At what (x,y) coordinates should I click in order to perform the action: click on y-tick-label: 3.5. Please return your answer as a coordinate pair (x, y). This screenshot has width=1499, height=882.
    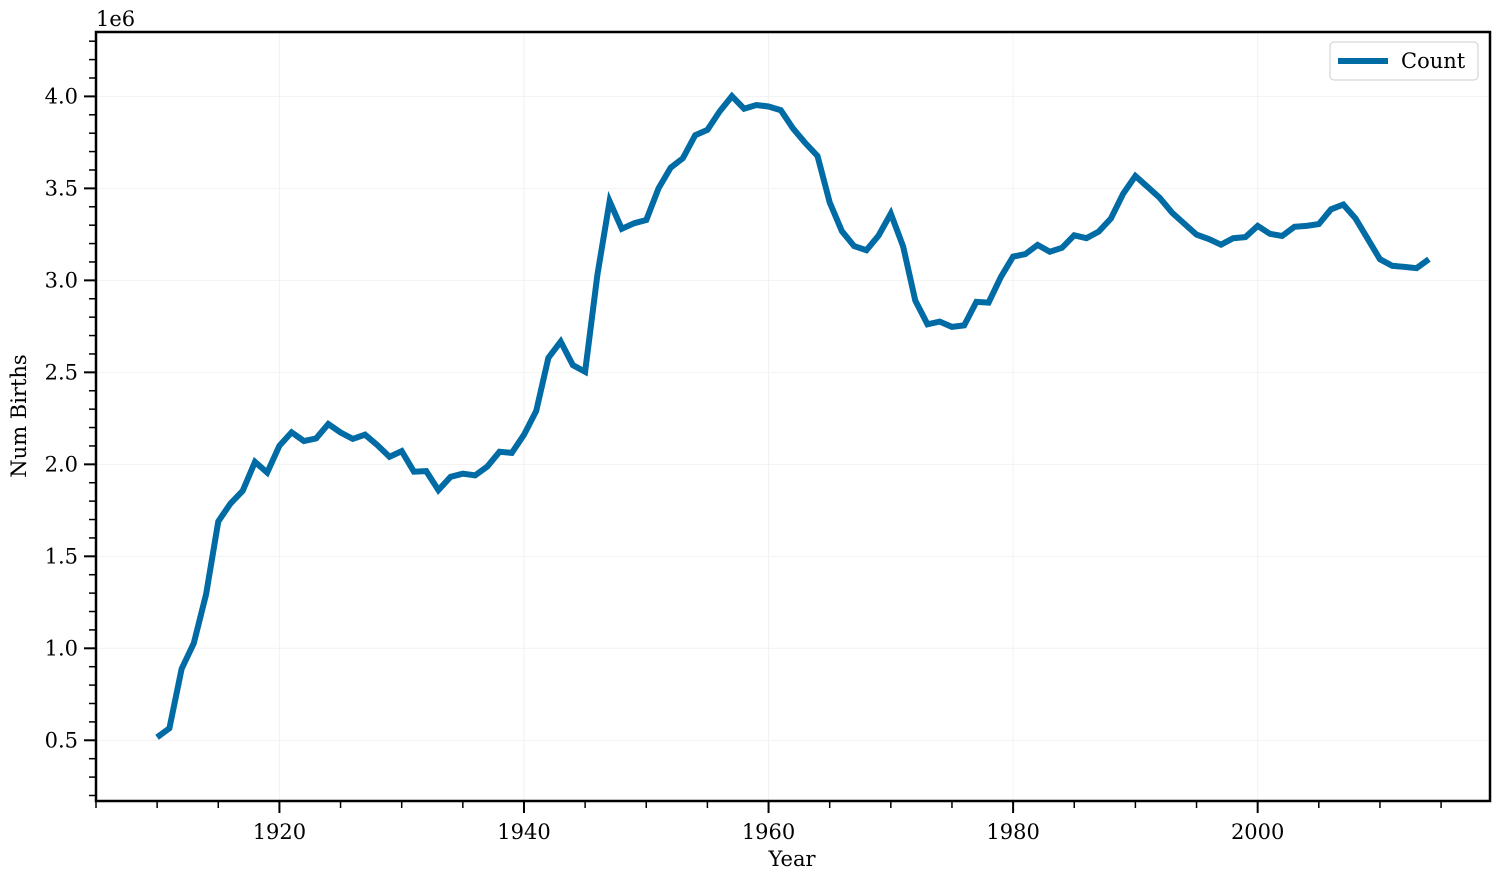
    Looking at the image, I should click on (61, 188).